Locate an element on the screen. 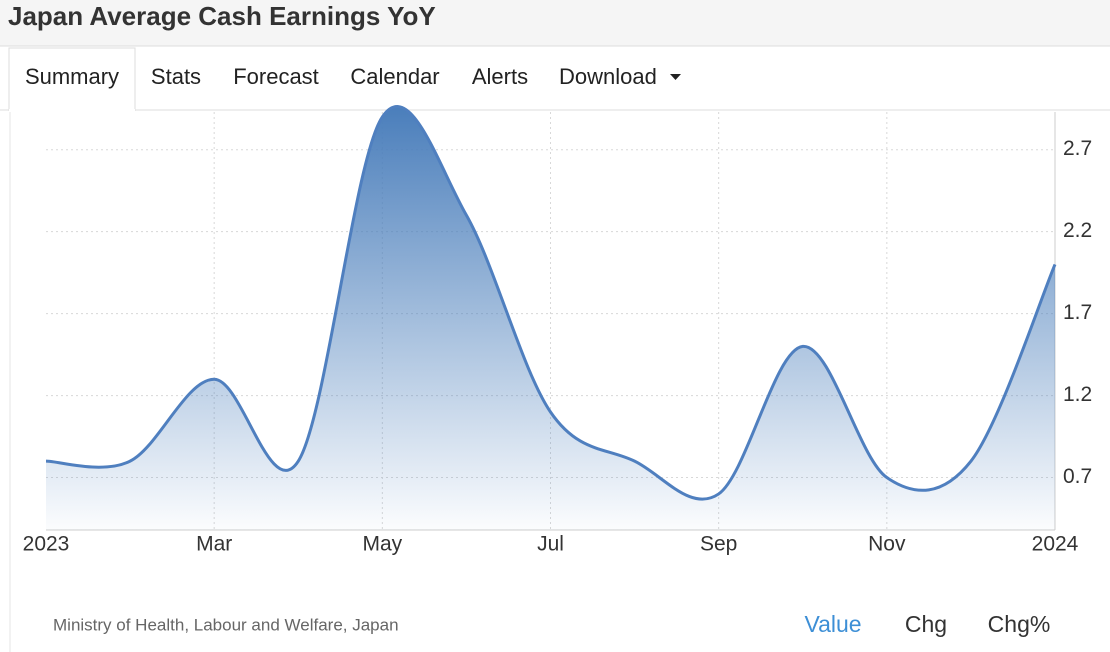 The height and width of the screenshot is (652, 1110). title-bar is located at coordinates (555, 23).